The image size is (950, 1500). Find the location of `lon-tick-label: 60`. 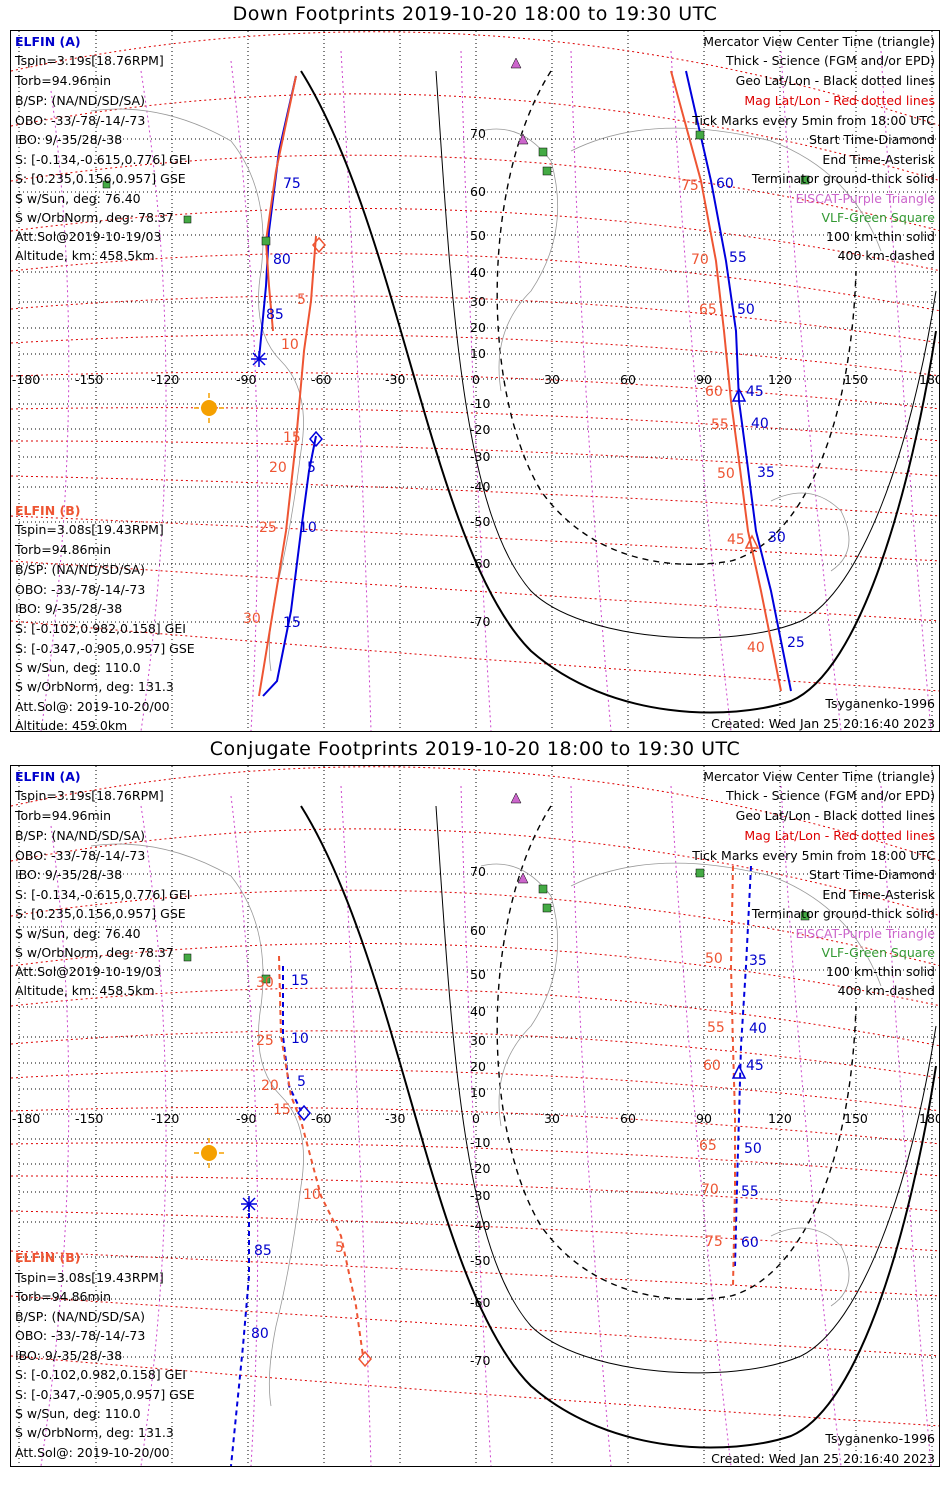

lon-tick-label: 60 is located at coordinates (628, 379).